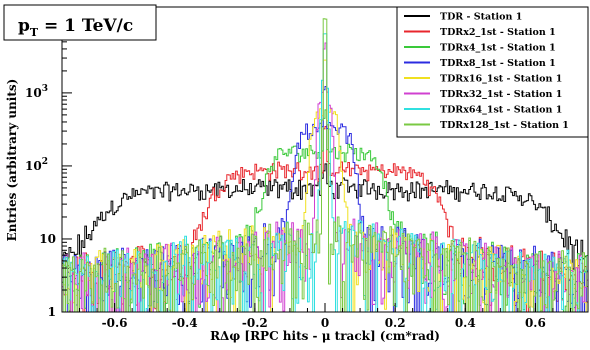 This screenshot has height=350, width=590. I want to click on title-label: p, so click(24, 26).